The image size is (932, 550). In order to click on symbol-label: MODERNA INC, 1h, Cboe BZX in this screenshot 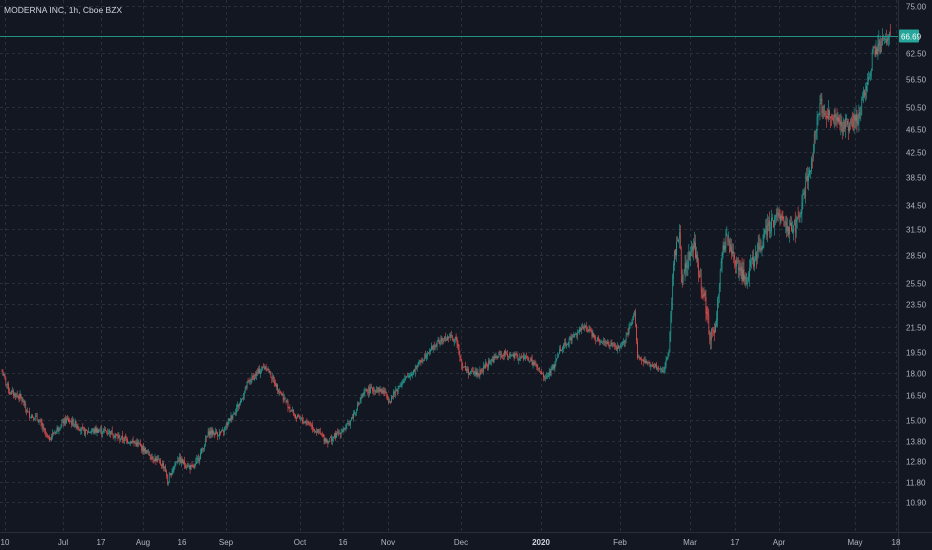, I will do `click(63, 10)`.